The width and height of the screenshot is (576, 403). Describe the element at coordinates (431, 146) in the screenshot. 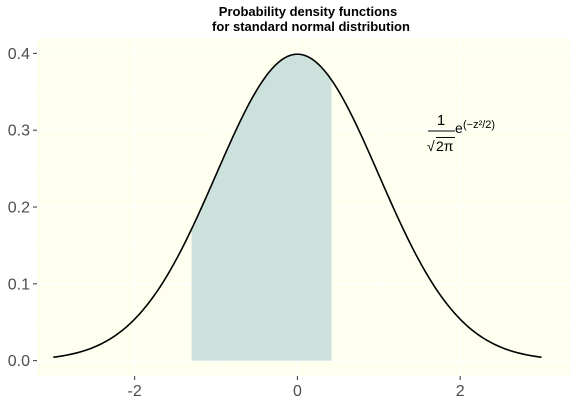

I see `formula-radical: √` at that location.